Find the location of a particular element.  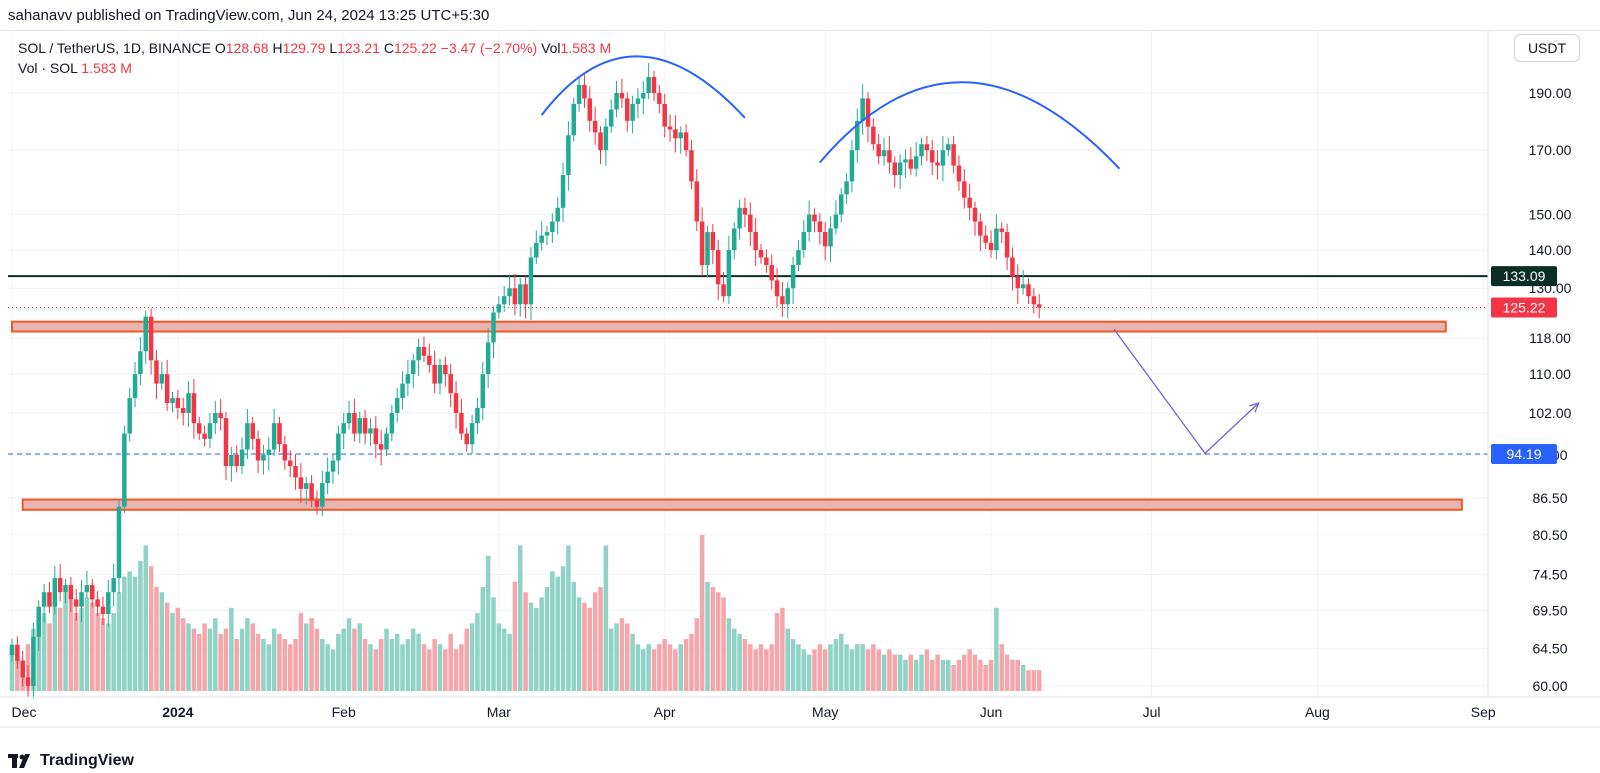

volume-indicator-label: Vol · SOL is located at coordinates (48, 68).